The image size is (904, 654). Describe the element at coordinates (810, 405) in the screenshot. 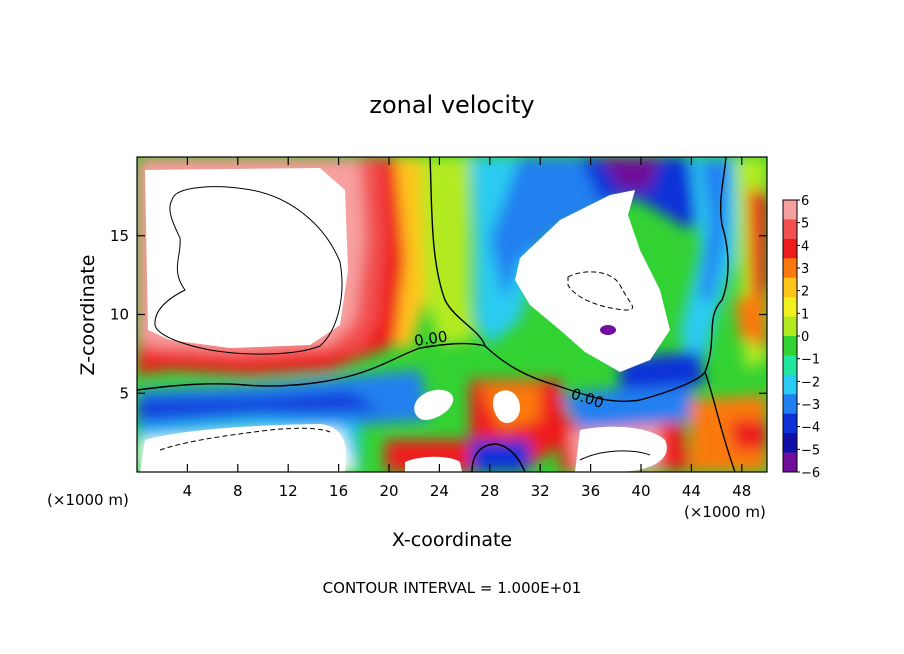

I see `colorbar-tick-label: −3` at that location.